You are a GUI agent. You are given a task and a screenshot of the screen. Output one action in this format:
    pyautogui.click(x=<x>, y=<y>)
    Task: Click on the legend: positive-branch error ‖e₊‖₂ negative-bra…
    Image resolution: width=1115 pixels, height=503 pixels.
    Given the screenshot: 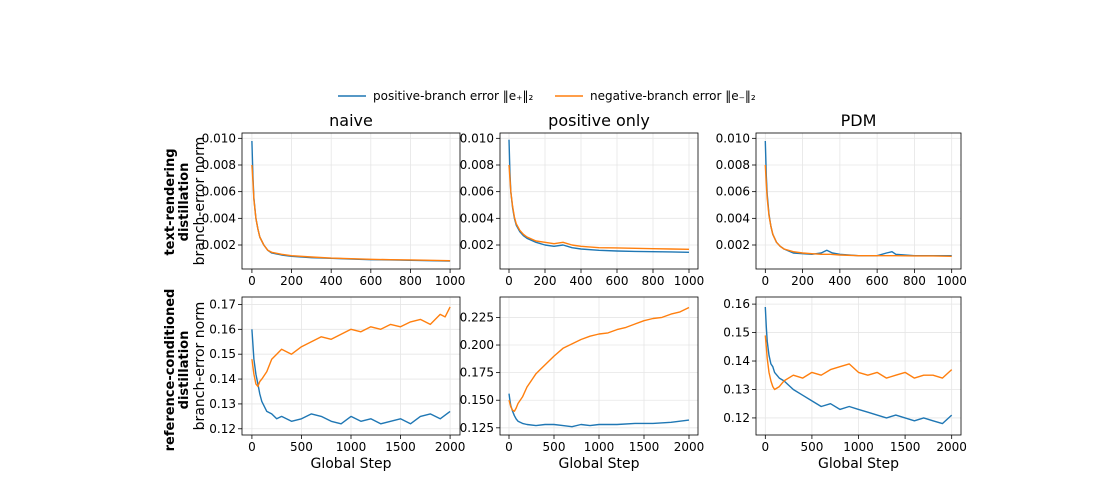 What is the action you would take?
    pyautogui.click(x=547, y=96)
    